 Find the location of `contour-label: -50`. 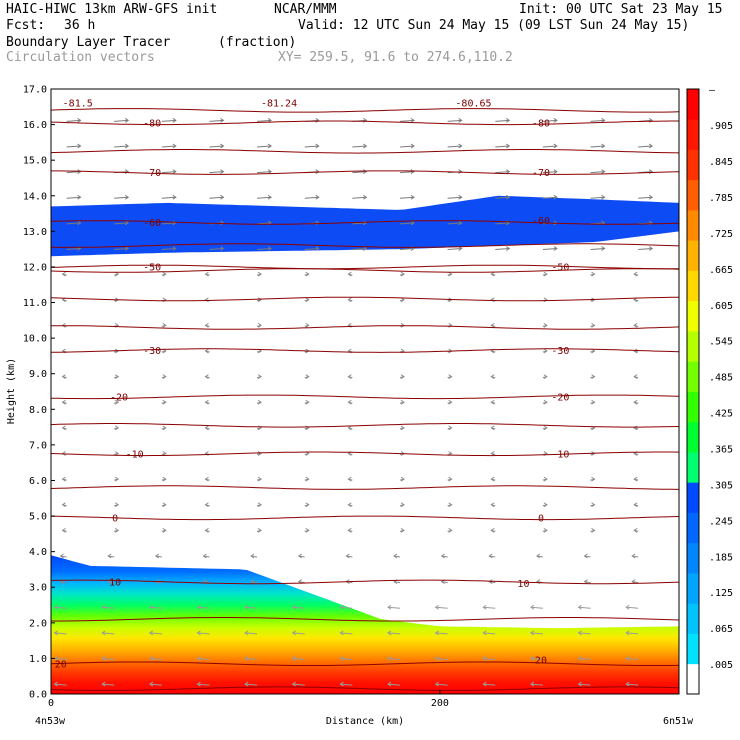

contour-label: -50 is located at coordinates (560, 267).